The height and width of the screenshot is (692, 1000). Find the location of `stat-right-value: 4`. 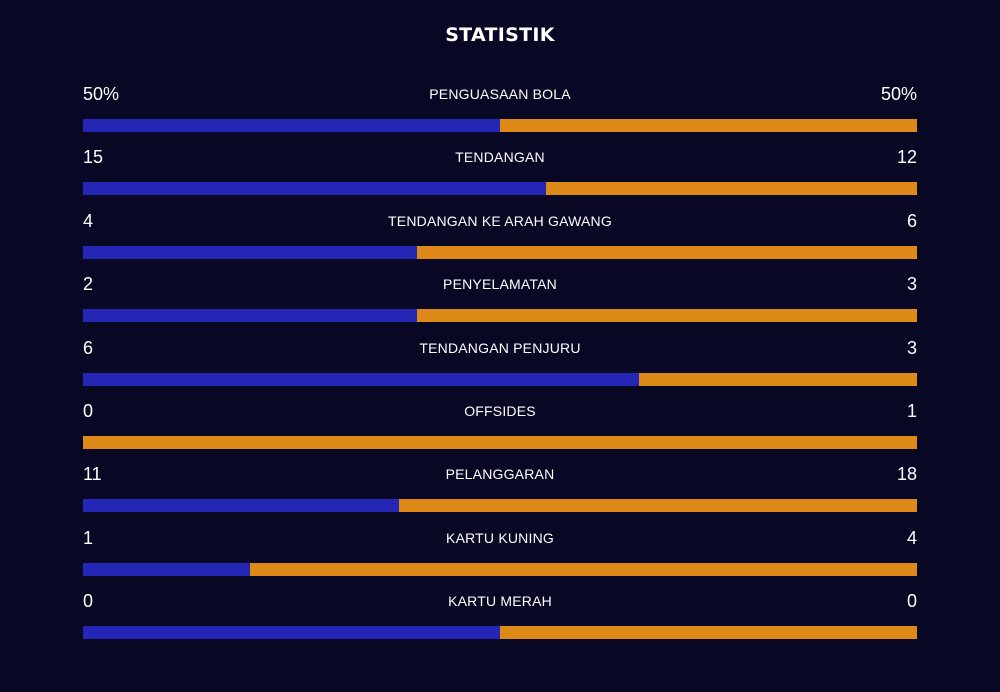

stat-right-value: 4 is located at coordinates (911, 537).